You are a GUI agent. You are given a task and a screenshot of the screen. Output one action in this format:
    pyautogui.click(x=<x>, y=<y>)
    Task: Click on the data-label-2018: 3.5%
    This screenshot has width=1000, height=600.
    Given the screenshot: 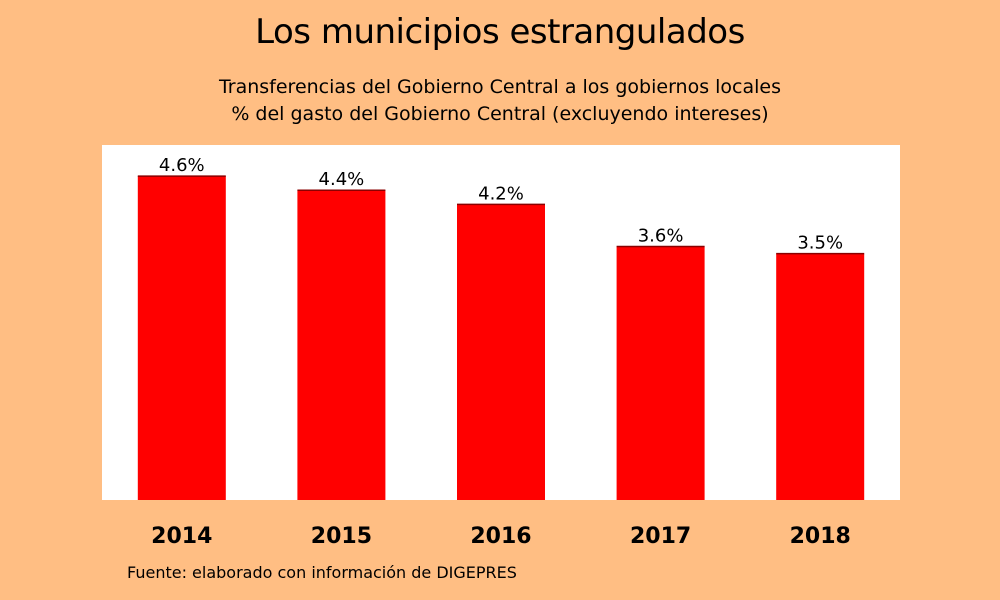 What is the action you would take?
    pyautogui.click(x=820, y=243)
    